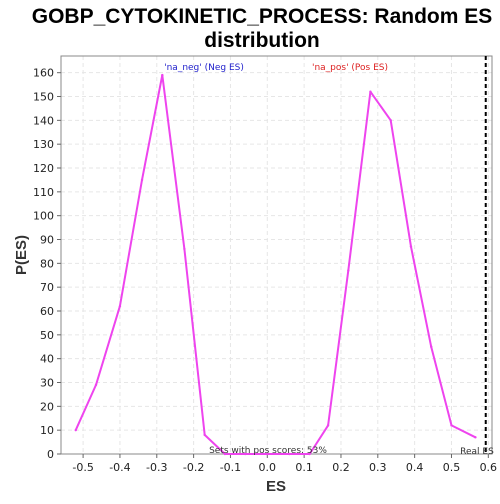 The width and height of the screenshot is (500, 504). Describe the element at coordinates (43, 216) in the screenshot. I see `y-tick-label: 100` at that location.